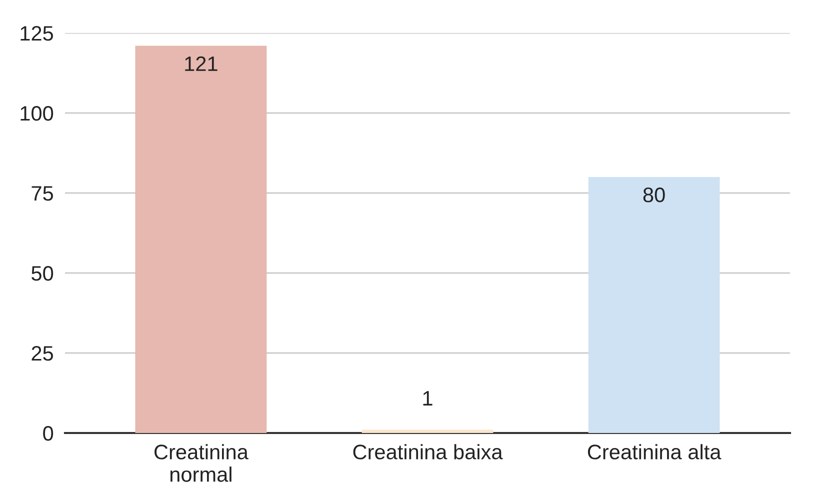  Describe the element at coordinates (37, 33) in the screenshot. I see `y-tick-label: 125` at that location.